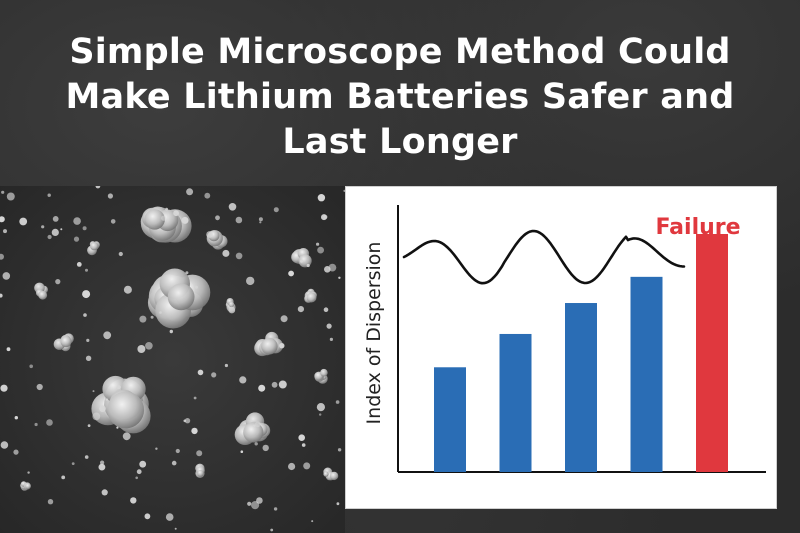 This screenshot has height=533, width=800. I want to click on bar-failure, so click(712, 353).